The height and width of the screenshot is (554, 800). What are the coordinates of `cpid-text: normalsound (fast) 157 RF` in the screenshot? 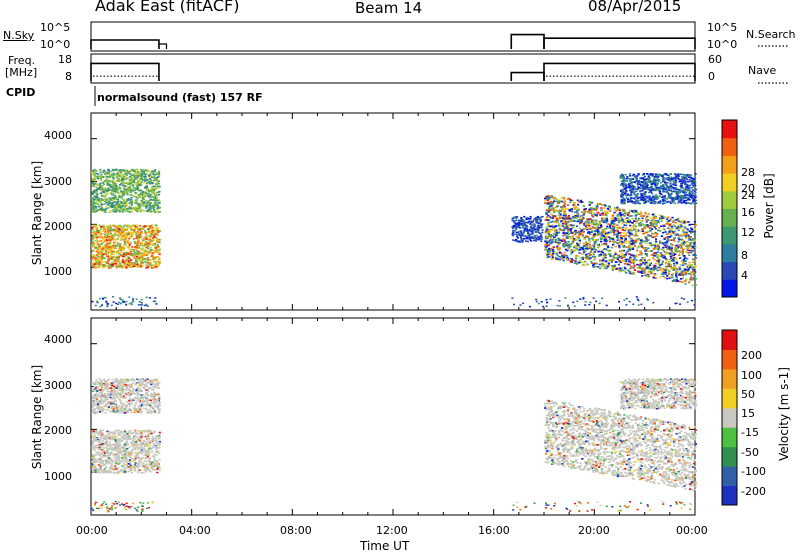 It's located at (180, 97).